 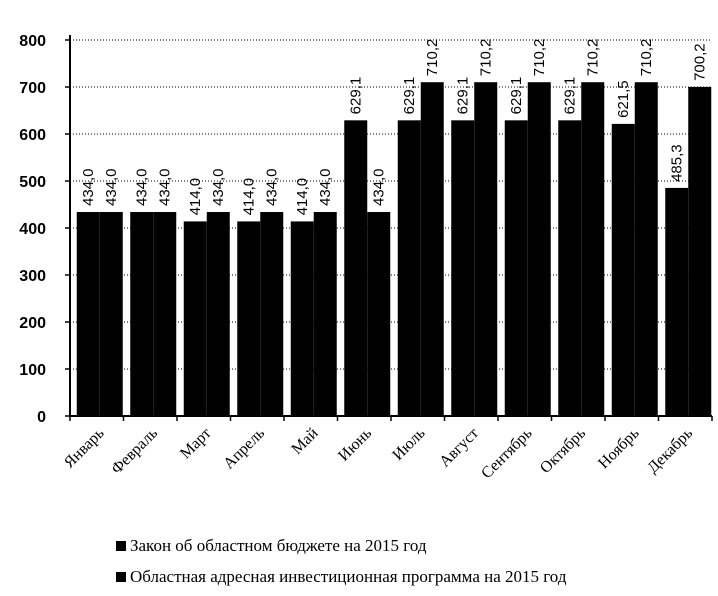 I want to click on y-tick-label: 0, so click(x=41, y=417).